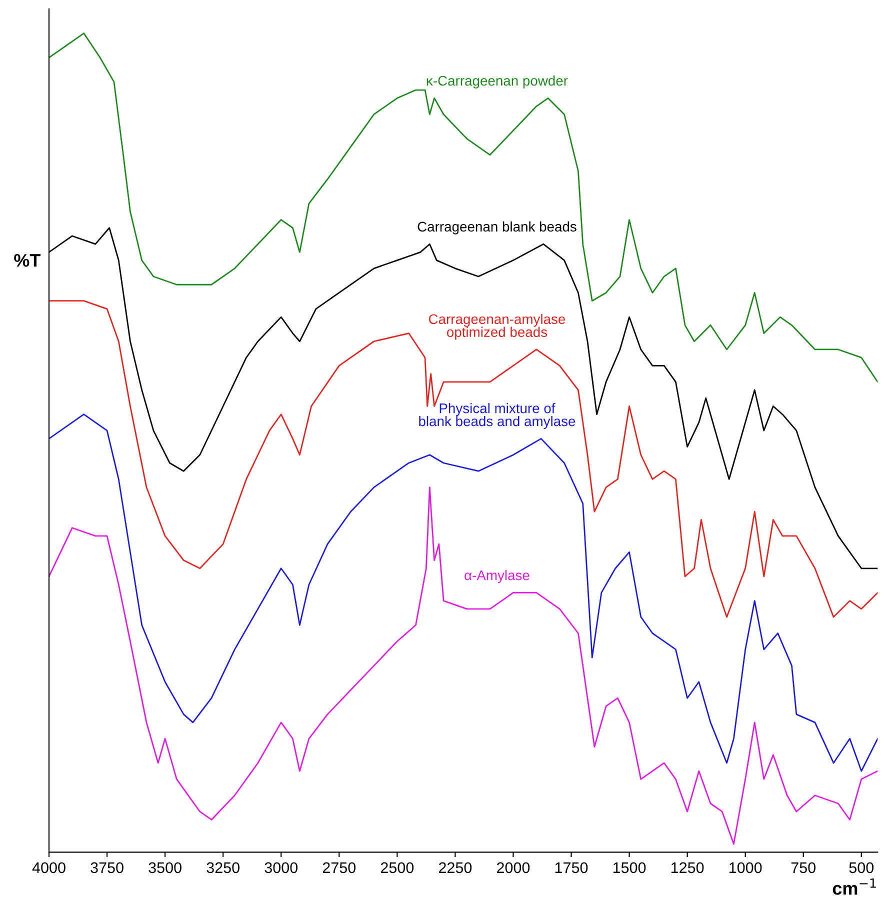 This screenshot has width=891, height=897. I want to click on x-axis-title: cm$^{−1}$, so click(854, 886).